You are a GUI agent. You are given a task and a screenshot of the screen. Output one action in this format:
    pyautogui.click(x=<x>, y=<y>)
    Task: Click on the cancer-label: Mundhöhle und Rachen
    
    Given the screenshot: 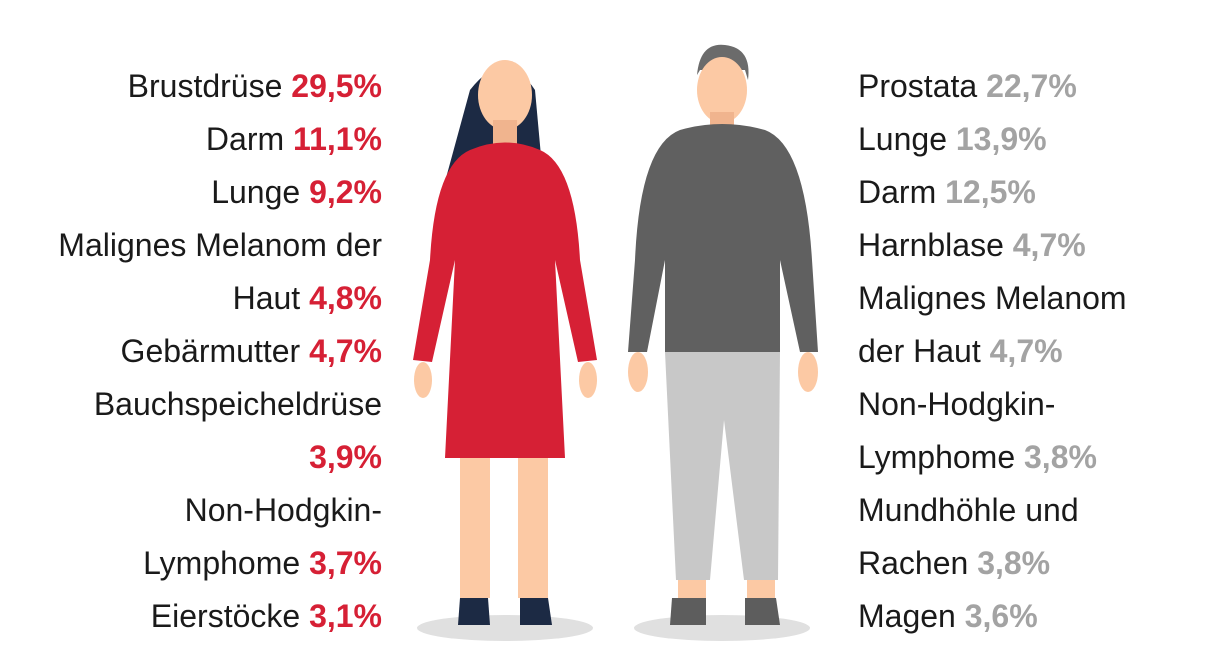 What is the action you would take?
    pyautogui.click(x=968, y=536)
    